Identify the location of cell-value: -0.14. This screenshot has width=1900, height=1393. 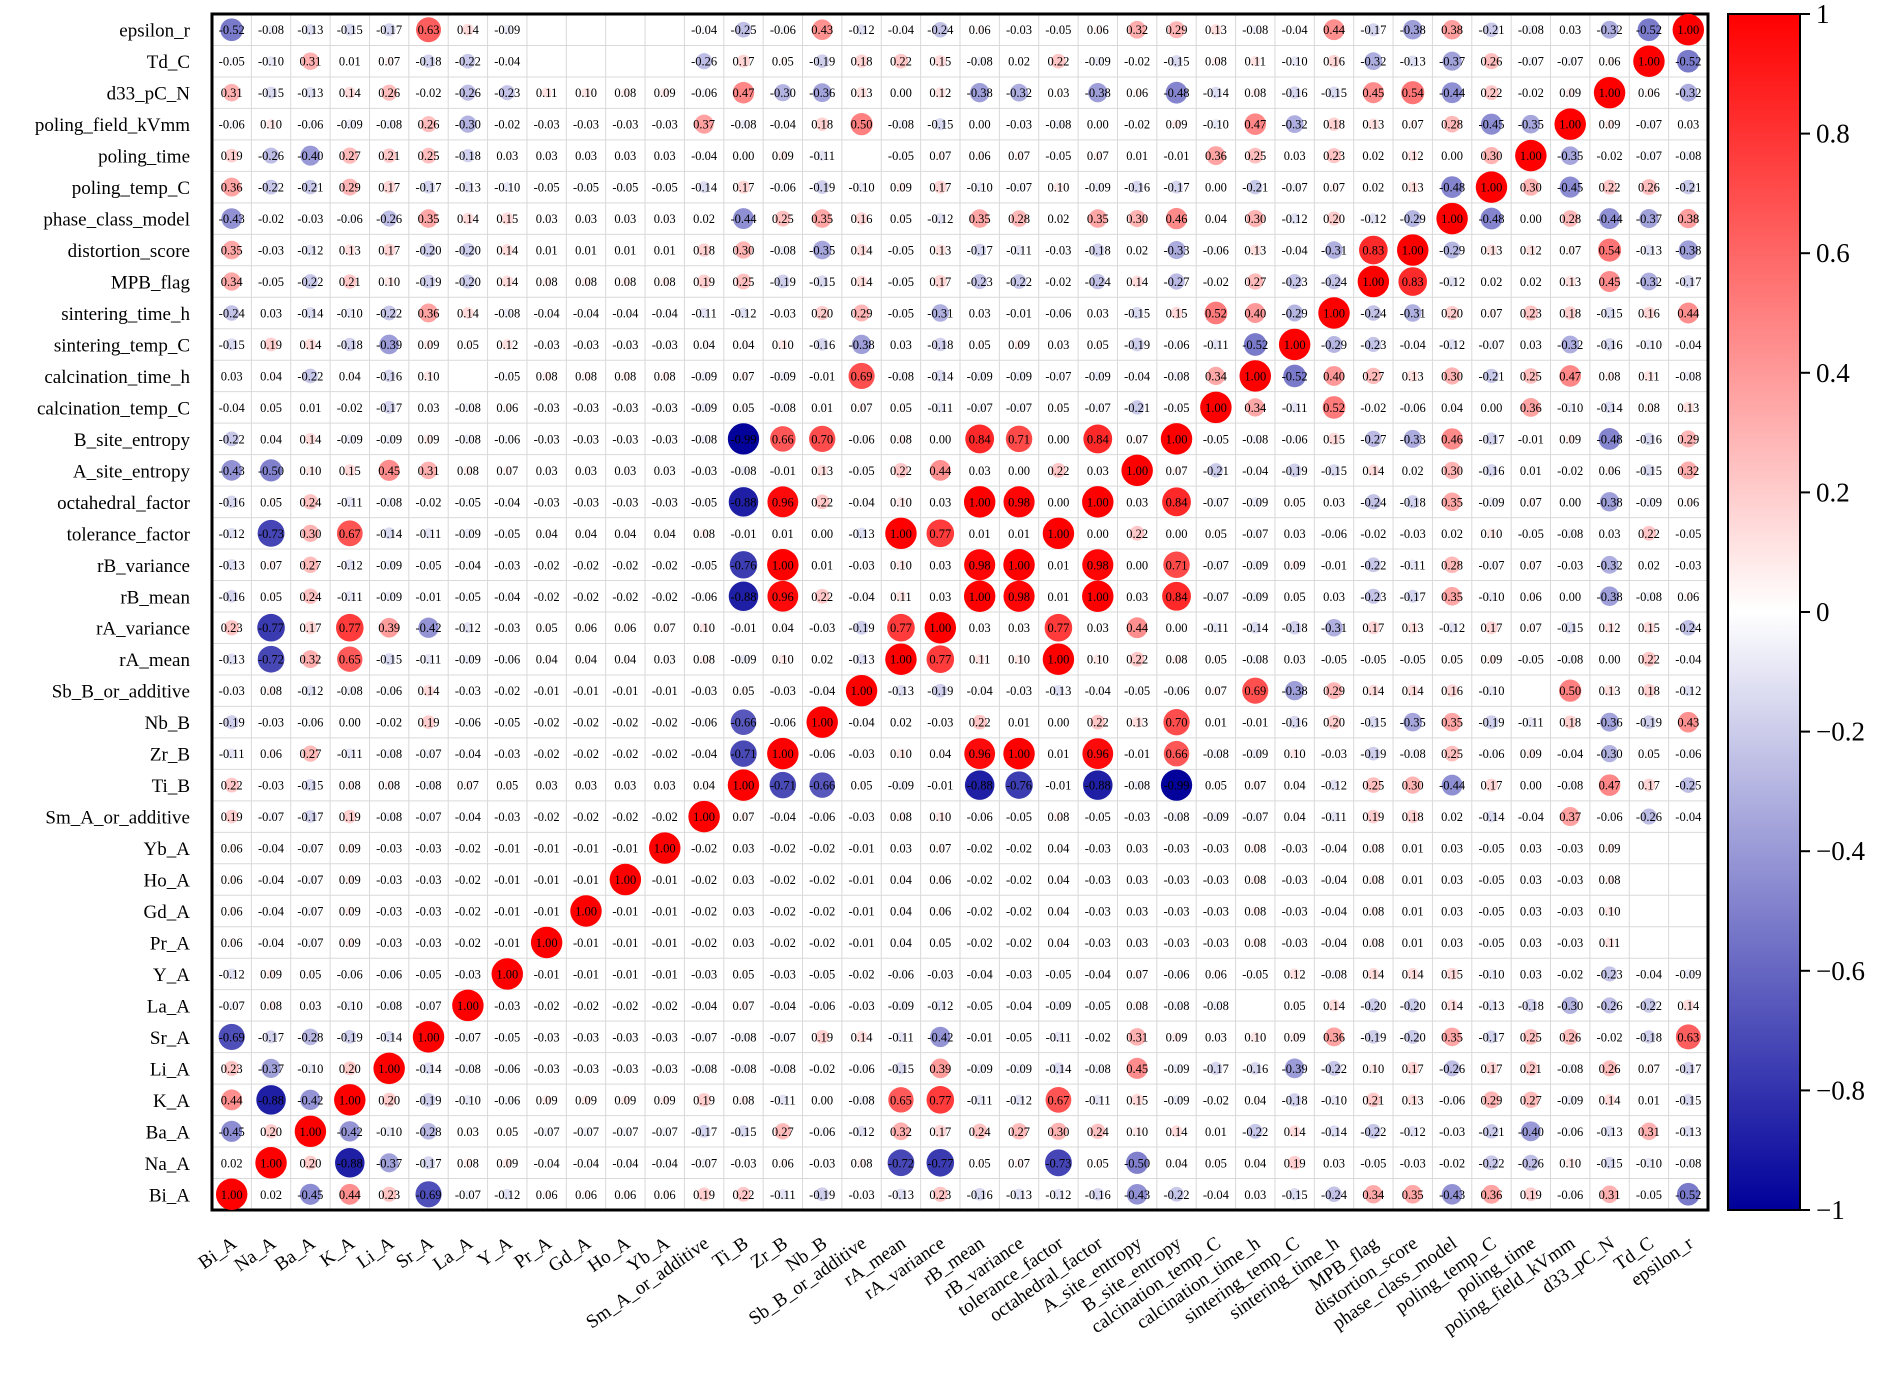
(1610, 408).